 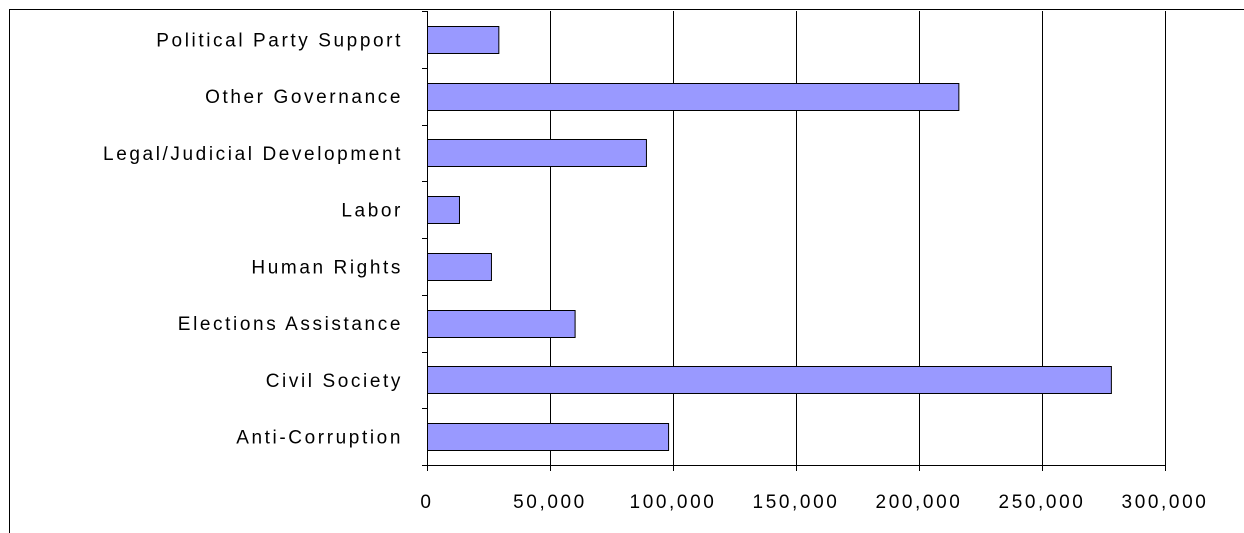 I want to click on category-label-1: Other Governance, so click(x=304, y=97).